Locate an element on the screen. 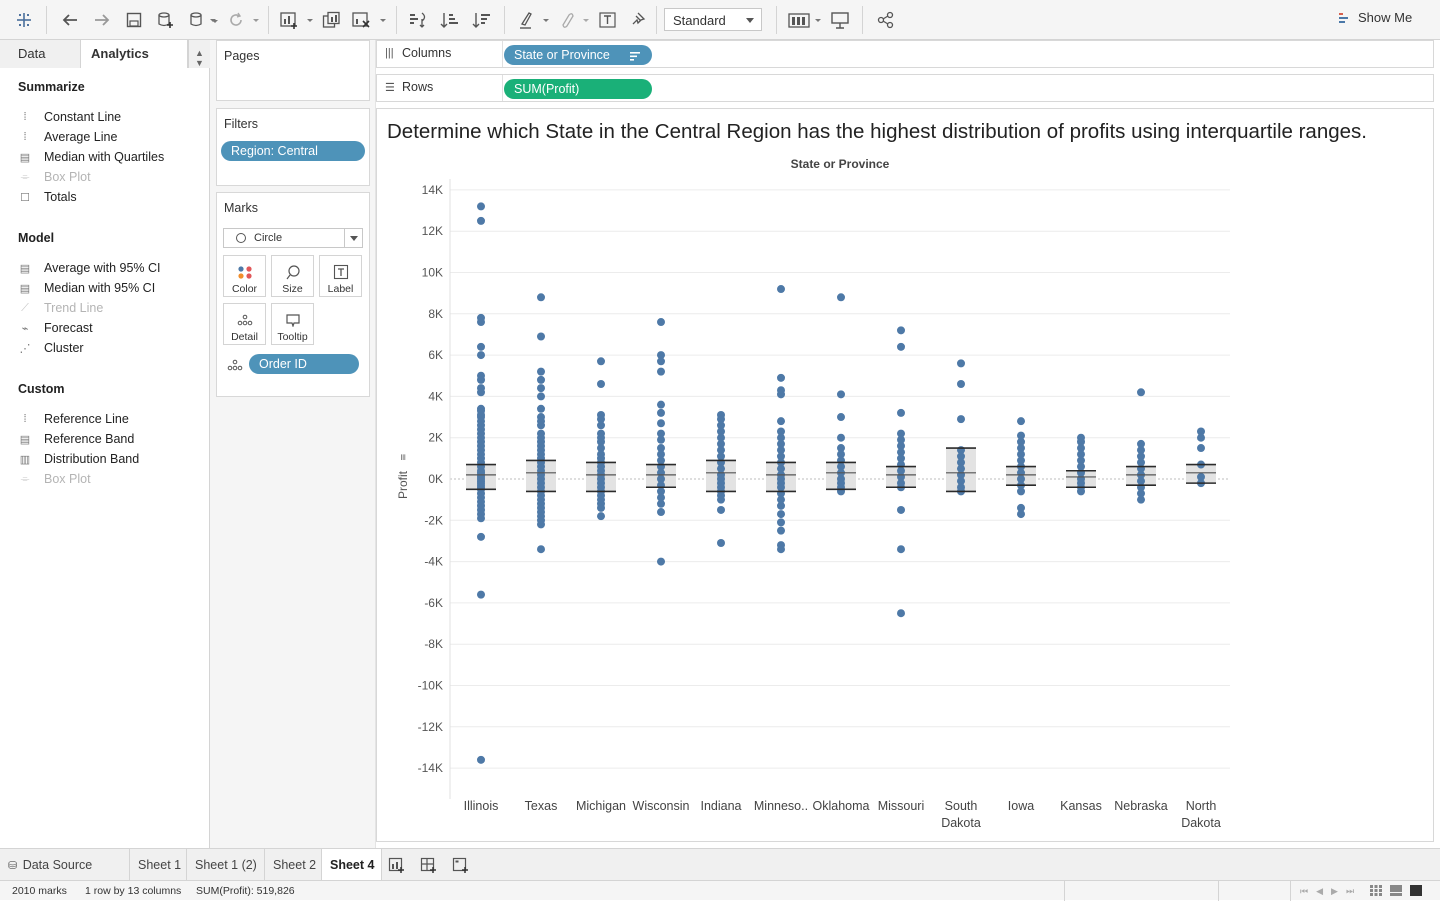 The height and width of the screenshot is (901, 1440). panel-sort-icon: ▲ ▼ is located at coordinates (199, 54).